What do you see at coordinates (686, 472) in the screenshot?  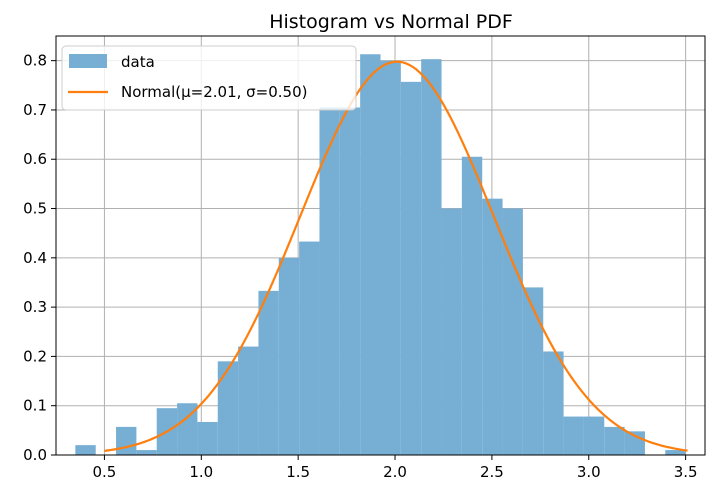 I see `x-tick-label: 3.5` at bounding box center [686, 472].